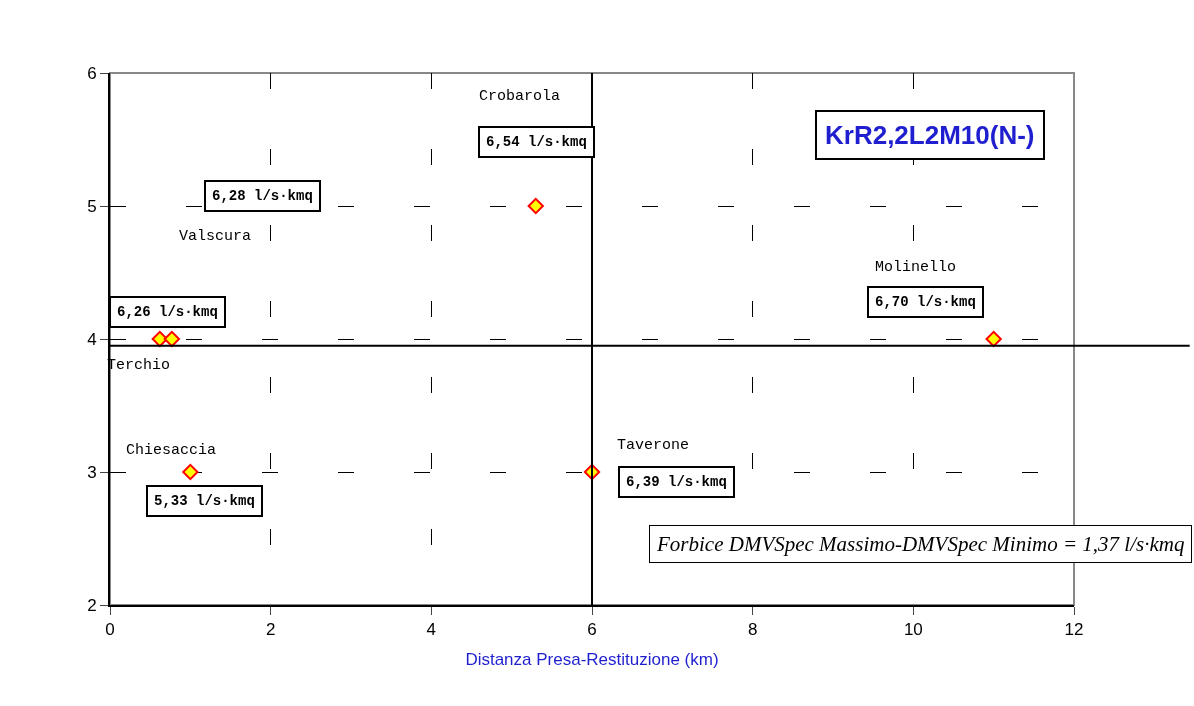 This screenshot has width=1194, height=706. Describe the element at coordinates (110, 630) in the screenshot. I see `x-tick-label: 0` at that location.